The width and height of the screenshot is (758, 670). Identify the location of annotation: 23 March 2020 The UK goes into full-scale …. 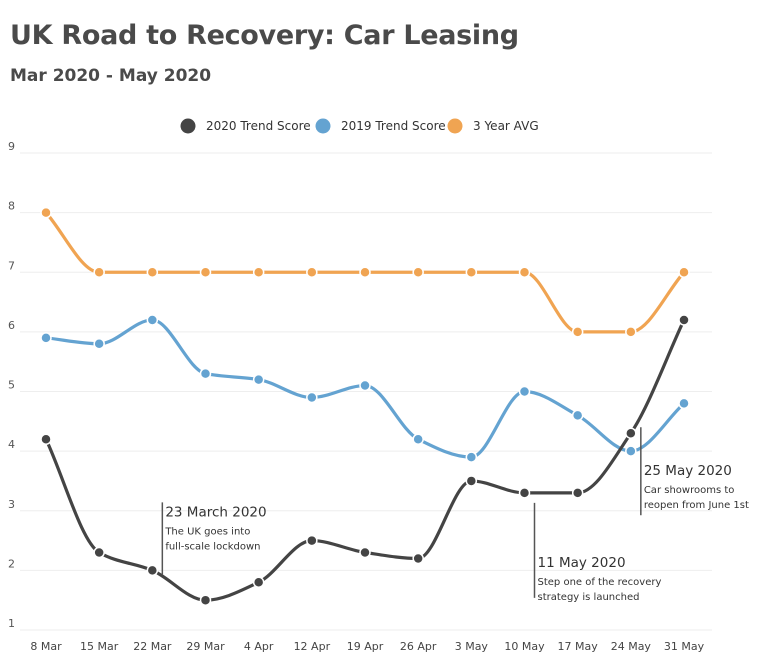
(214, 538).